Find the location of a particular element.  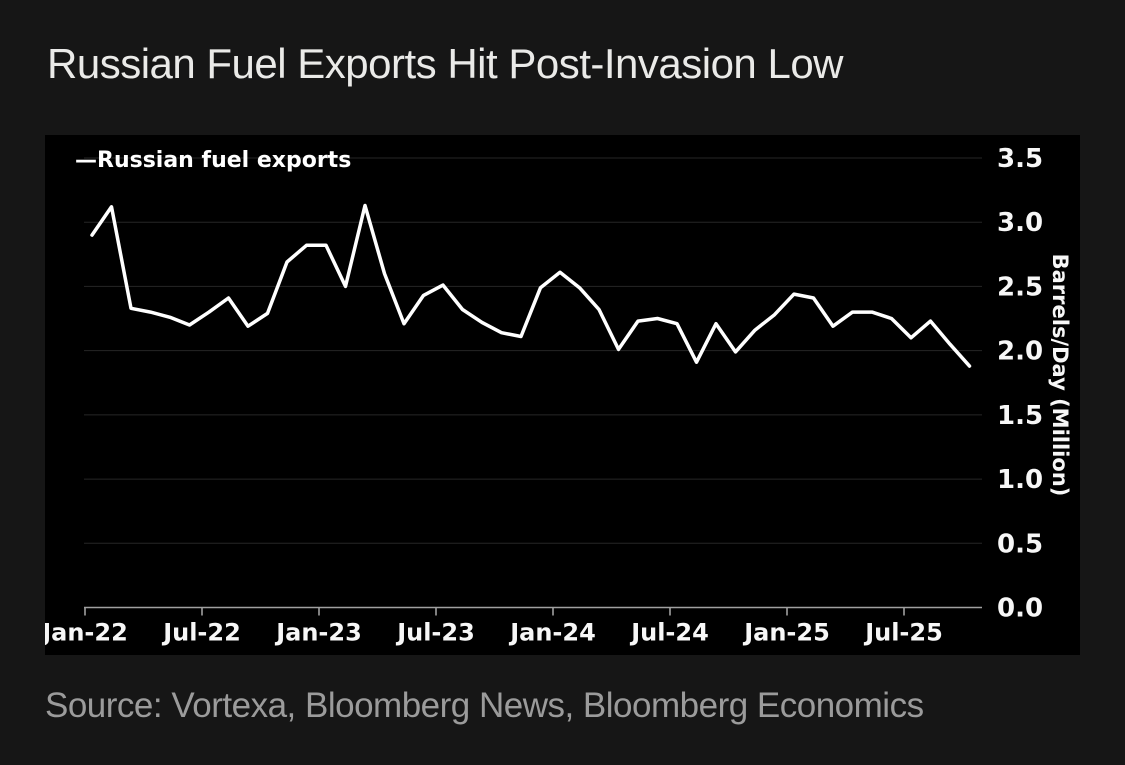

x-axis-tick-label: Jul-22 is located at coordinates (201, 633).